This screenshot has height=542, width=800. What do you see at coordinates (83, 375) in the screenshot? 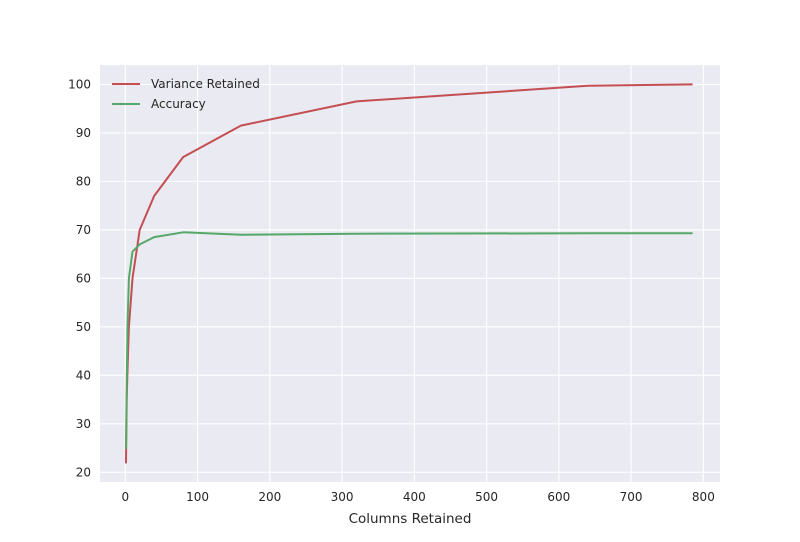
I see `y-tick-label: 40` at bounding box center [83, 375].